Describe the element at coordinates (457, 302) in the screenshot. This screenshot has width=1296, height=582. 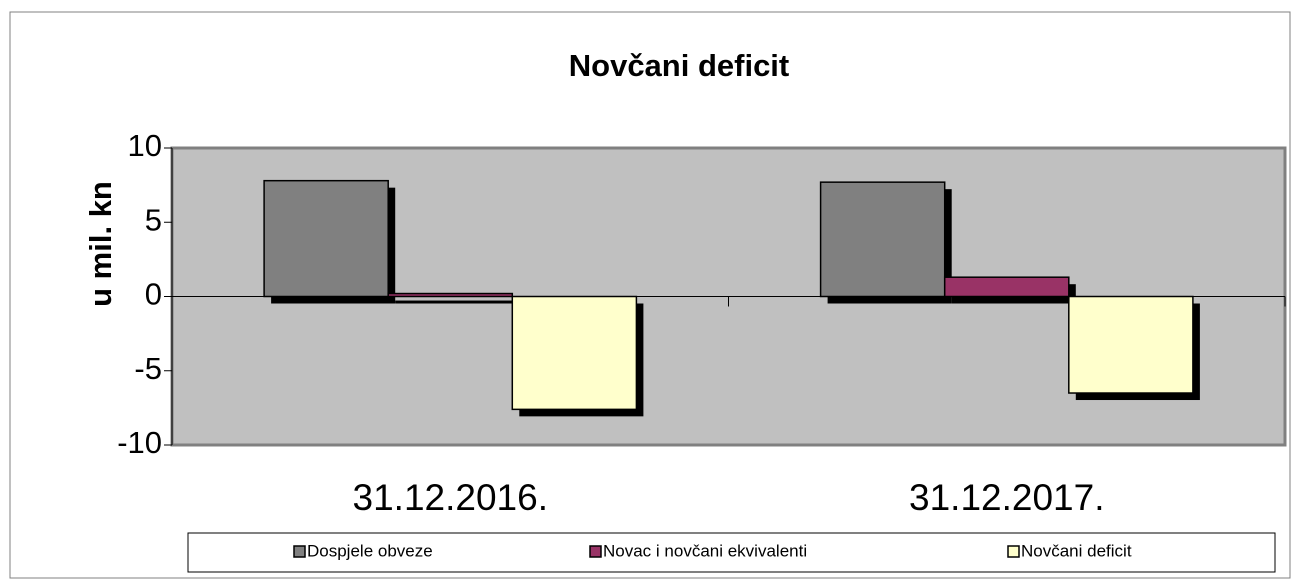
I see `bar-shadow` at that location.